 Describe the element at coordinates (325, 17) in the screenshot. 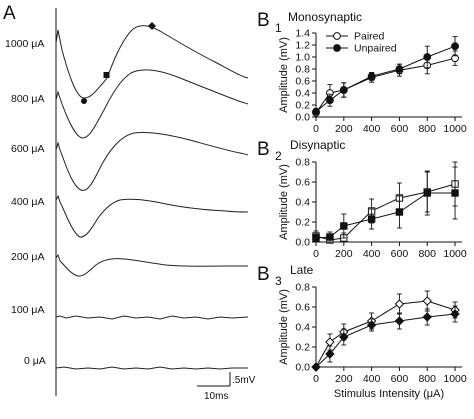

I see `panel-b1-title: Monosynaptic` at that location.